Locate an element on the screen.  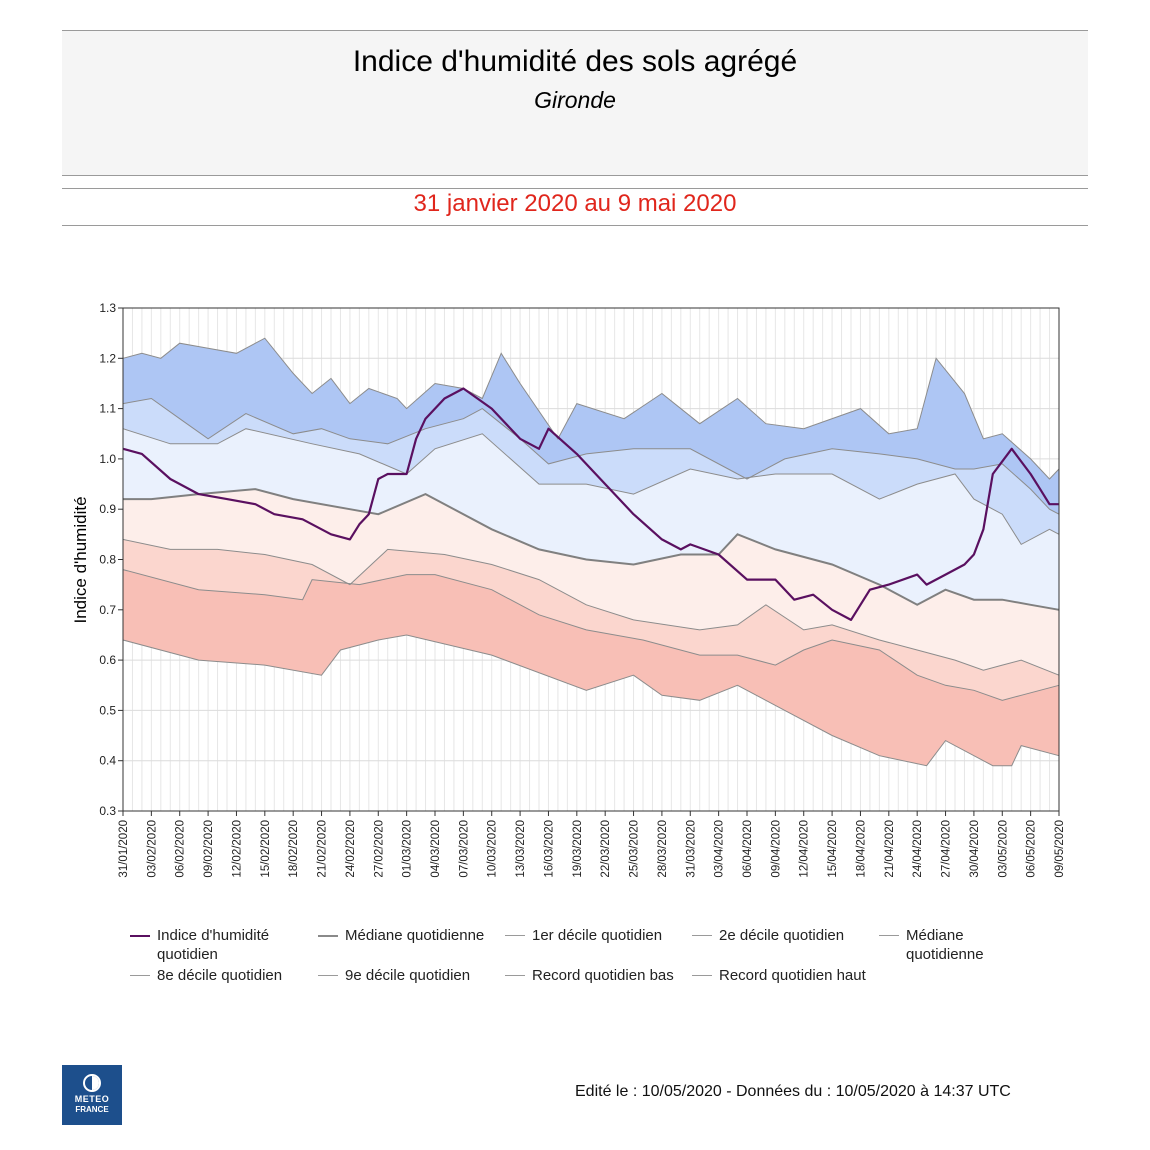
legend-label: 9e décile quotidien is located at coordinates (408, 975).